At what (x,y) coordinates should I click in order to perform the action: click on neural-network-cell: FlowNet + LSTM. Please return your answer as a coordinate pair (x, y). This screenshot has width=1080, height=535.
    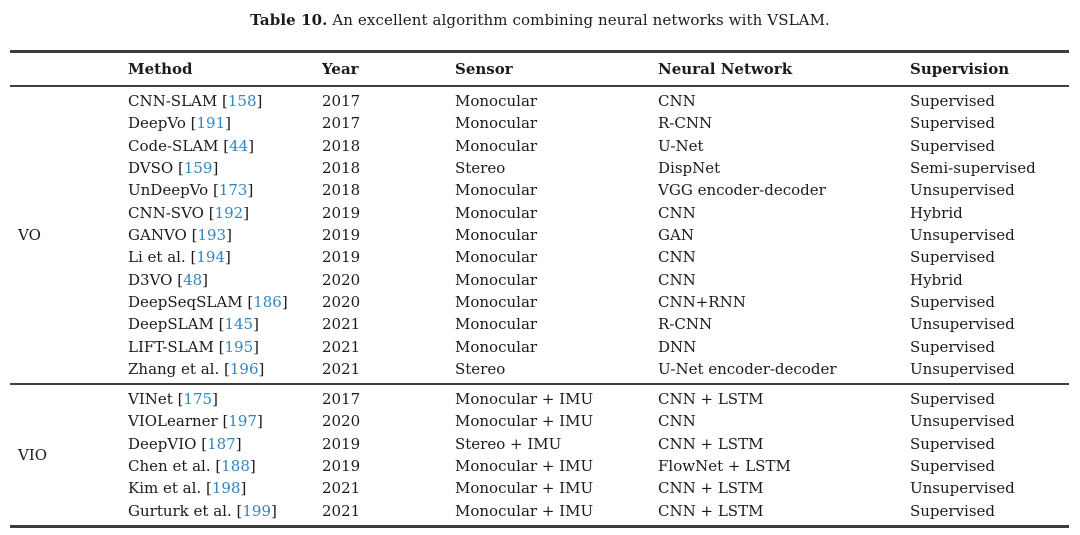
    Looking at the image, I should click on (724, 466).